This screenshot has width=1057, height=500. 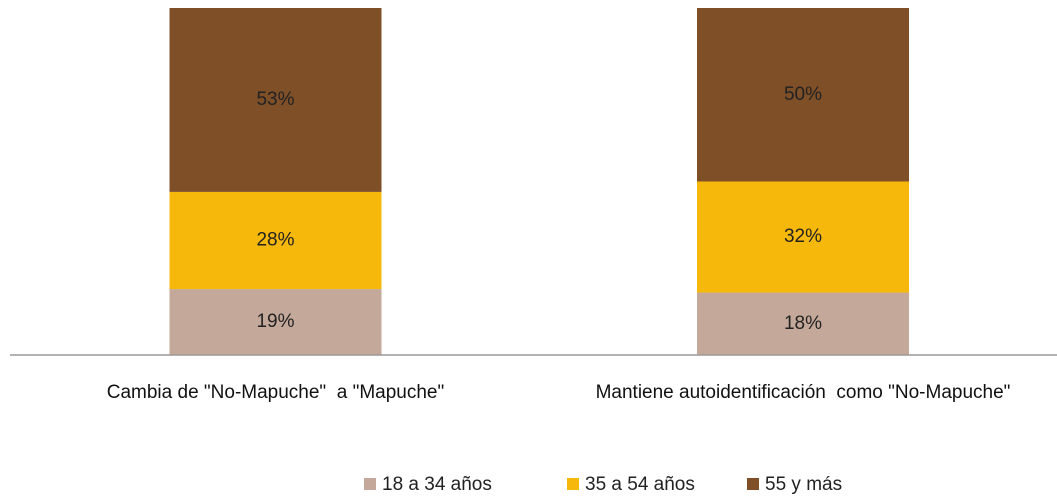 I want to click on legend-label: 55 y más, so click(x=803, y=484).